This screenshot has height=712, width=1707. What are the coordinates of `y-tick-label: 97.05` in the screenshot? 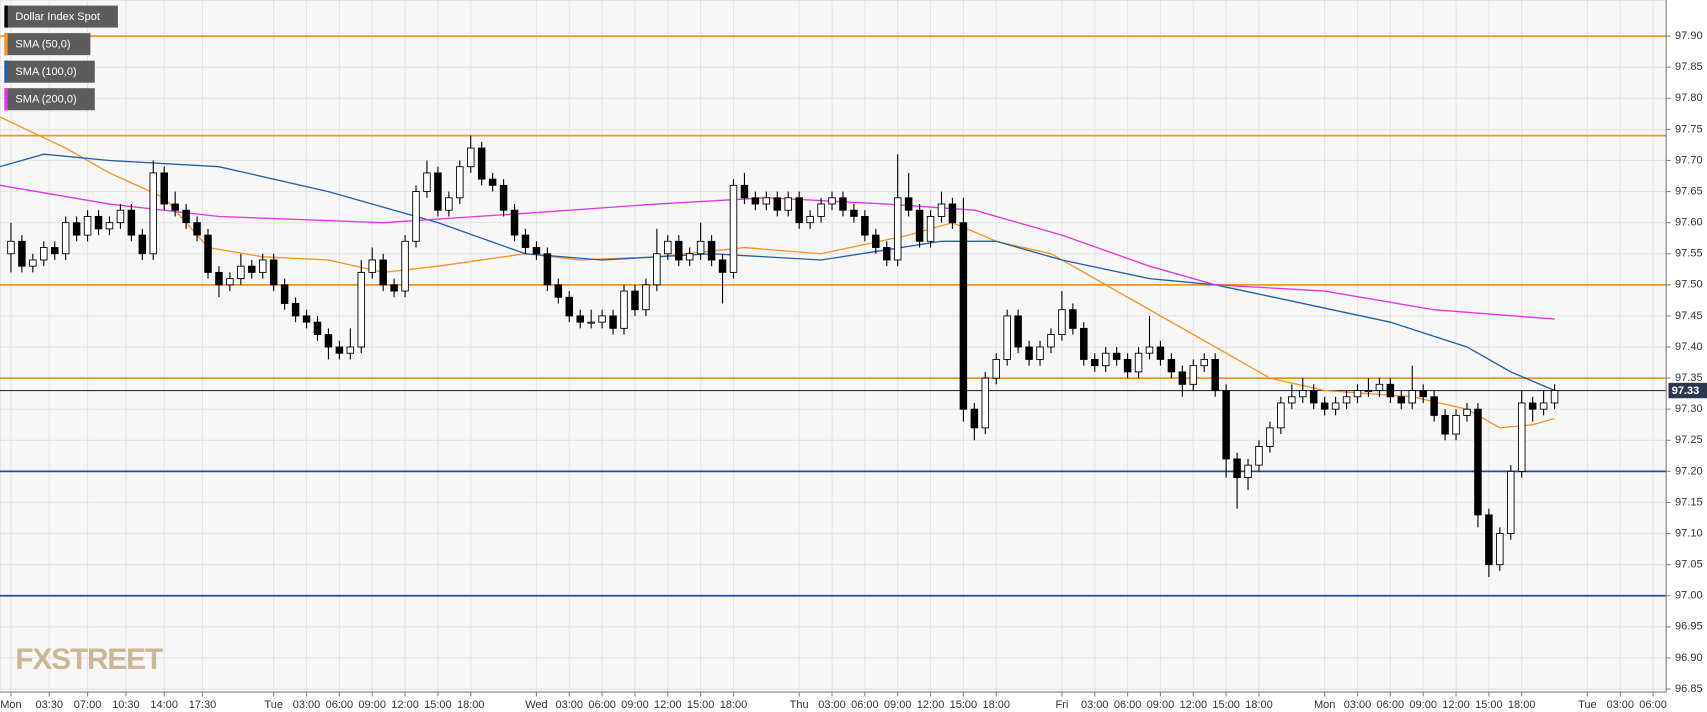 It's located at (1689, 565).